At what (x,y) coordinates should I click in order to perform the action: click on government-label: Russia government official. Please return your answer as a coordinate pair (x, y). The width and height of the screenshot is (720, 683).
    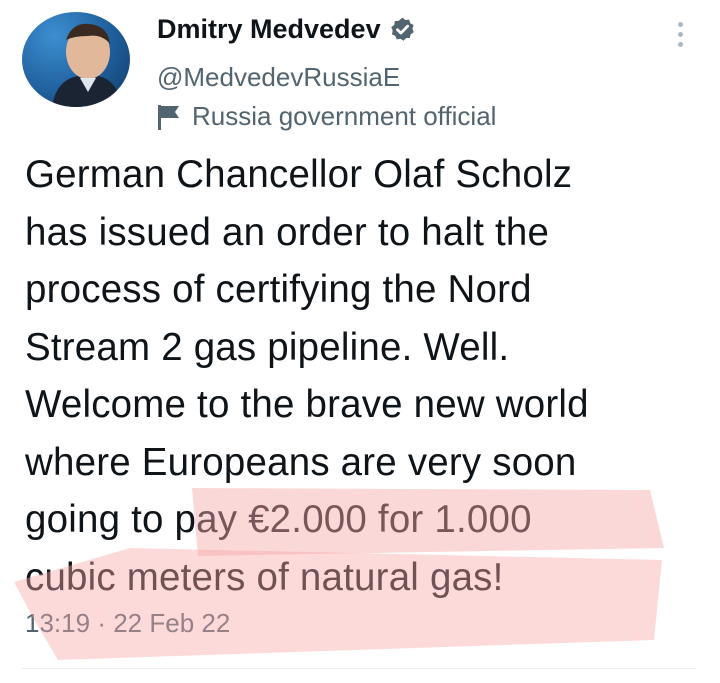
    Looking at the image, I should click on (326, 116).